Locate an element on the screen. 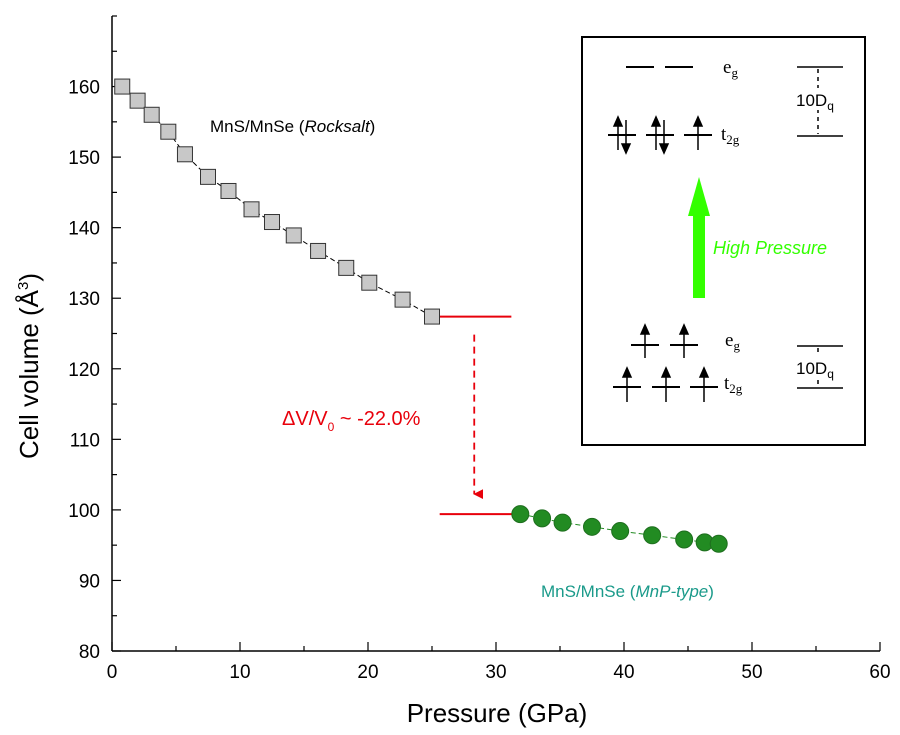  transition-annotation is located at coordinates (476, 415).